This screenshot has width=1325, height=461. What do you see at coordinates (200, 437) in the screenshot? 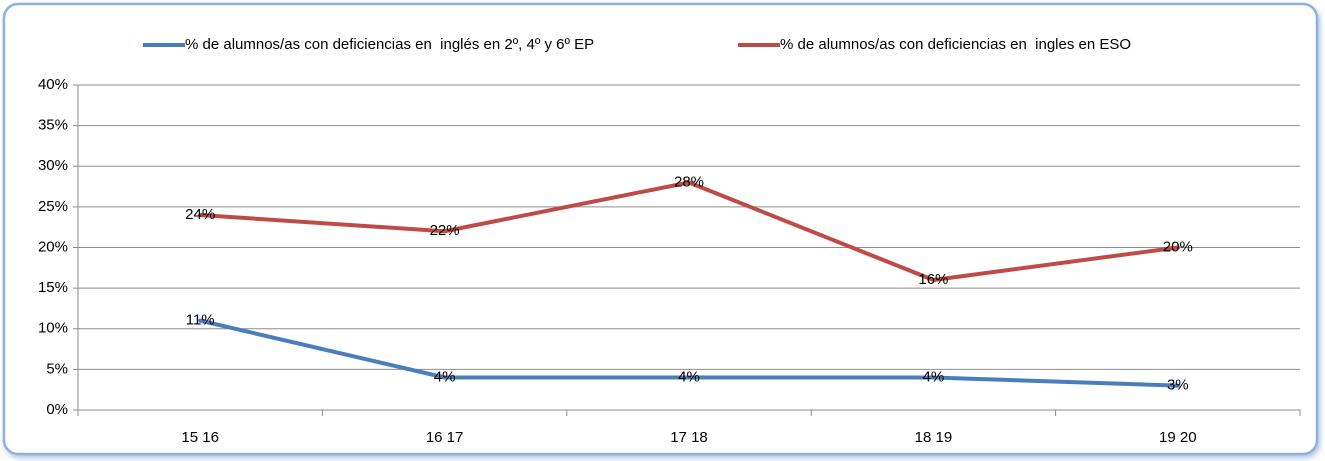
I see `x-tick-label: 15 16` at bounding box center [200, 437].